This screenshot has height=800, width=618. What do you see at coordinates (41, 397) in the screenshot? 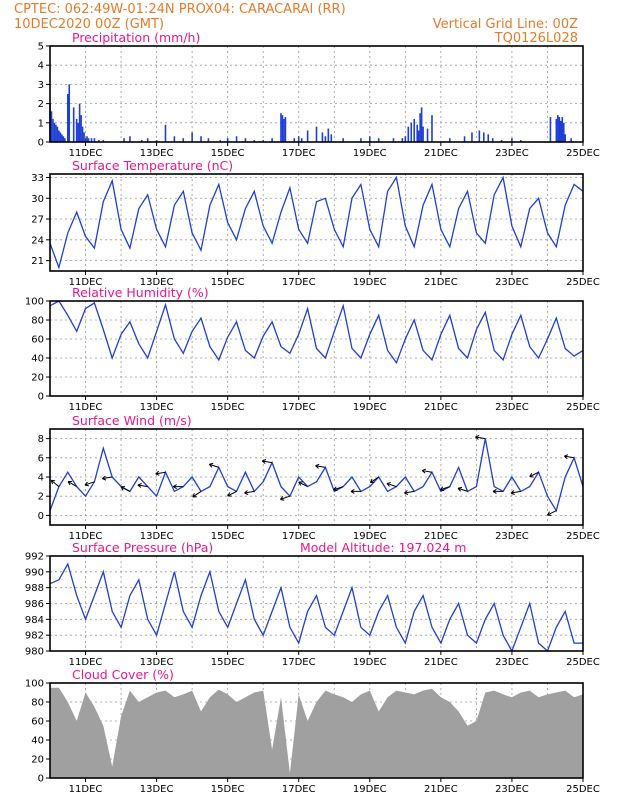
I see `rh-ytick-label: 0` at bounding box center [41, 397].